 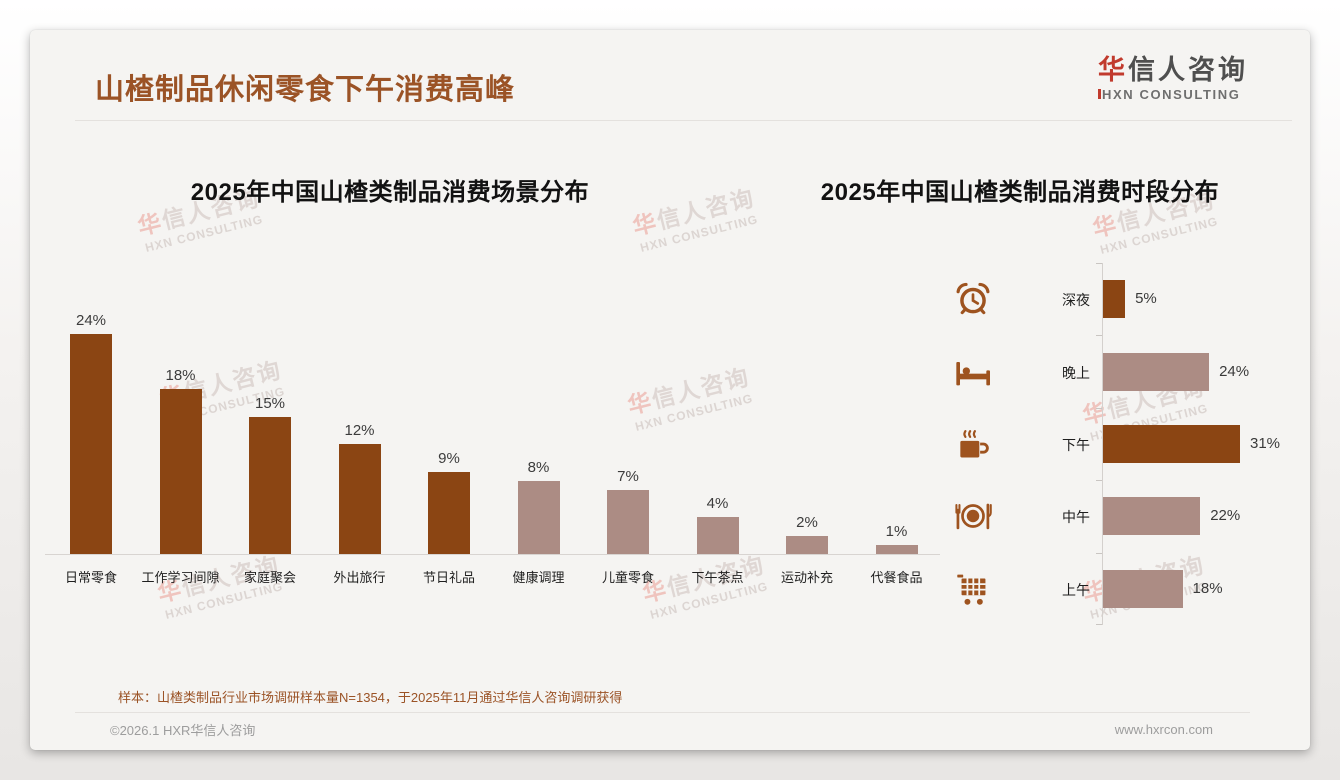 What do you see at coordinates (538, 577) in the screenshot?
I see `scene-bar-category: 健康调理` at bounding box center [538, 577].